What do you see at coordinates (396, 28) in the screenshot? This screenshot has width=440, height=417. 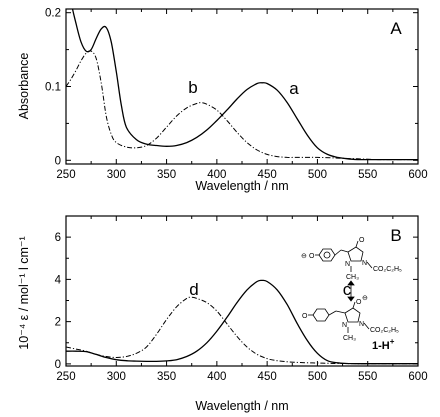 I see `panel-label-a: A` at bounding box center [396, 28].